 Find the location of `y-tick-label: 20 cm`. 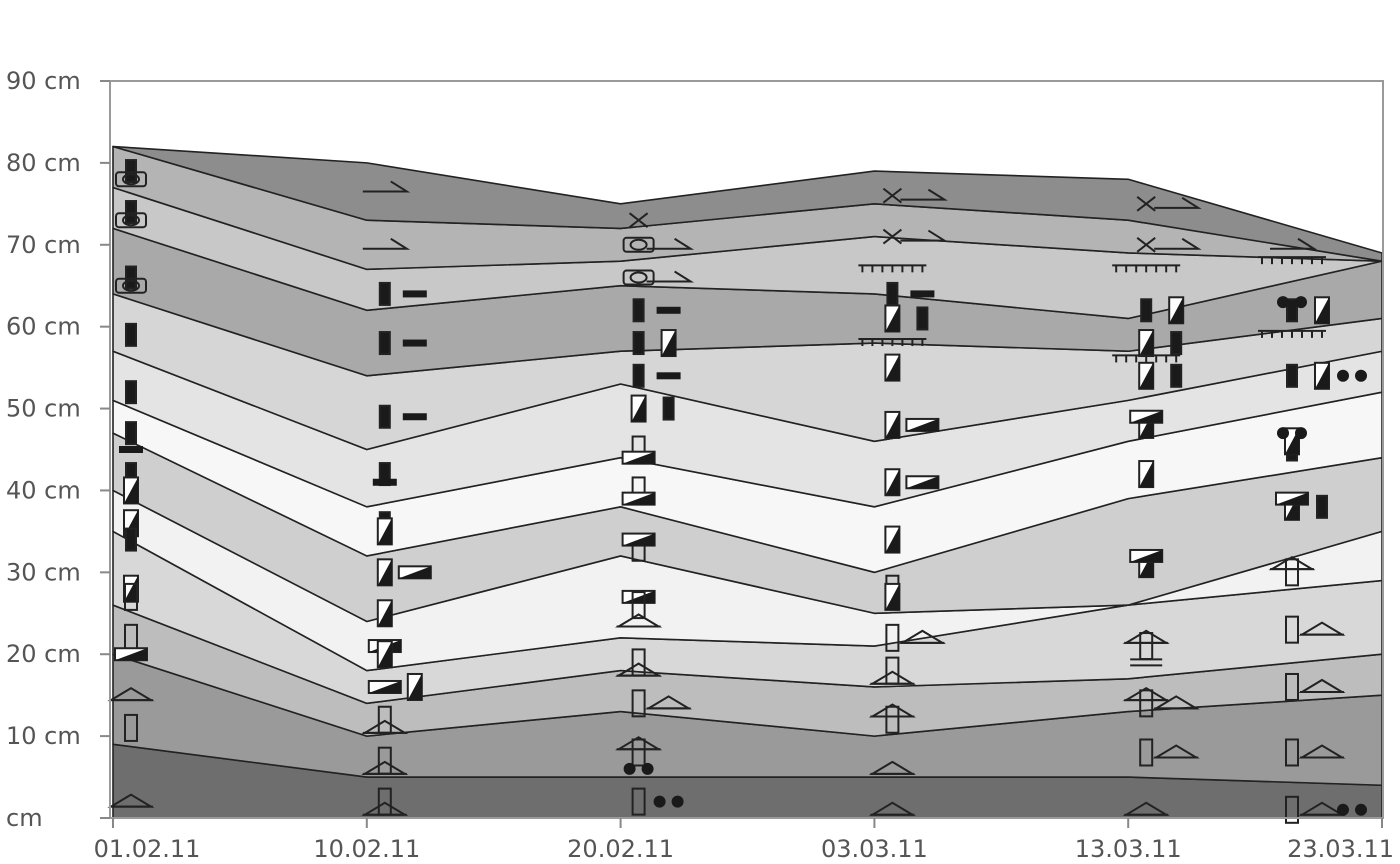

y-tick-label: 20 cm is located at coordinates (43, 654).